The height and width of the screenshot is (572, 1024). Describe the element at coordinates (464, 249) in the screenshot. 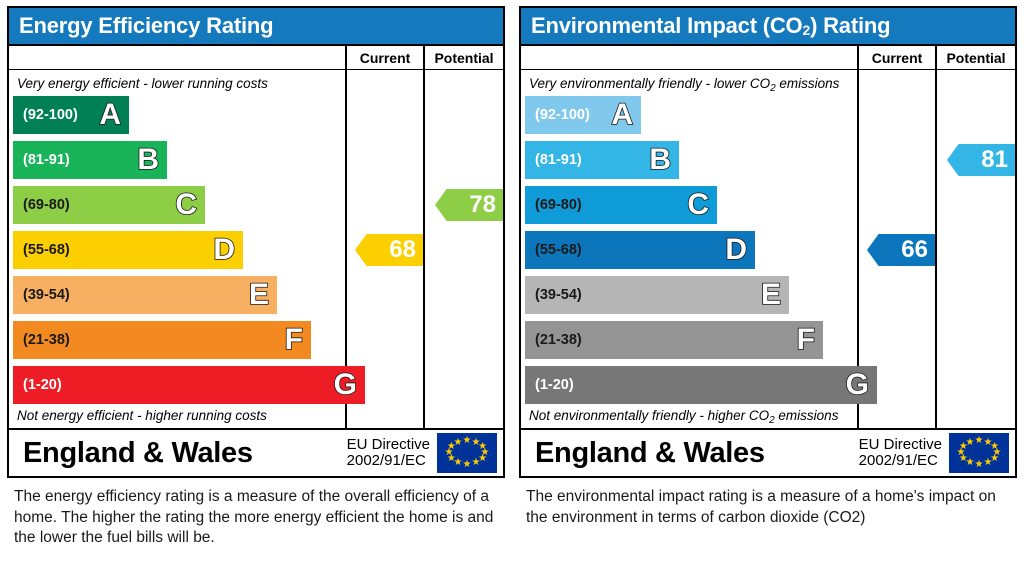

I see `energy-potential-value-column: 78` at that location.